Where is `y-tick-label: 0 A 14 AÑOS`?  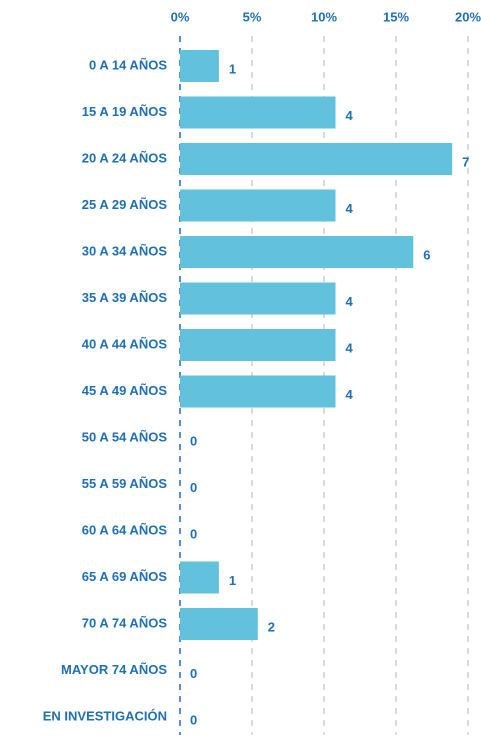 y-tick-label: 0 A 14 AÑOS is located at coordinates (128, 64).